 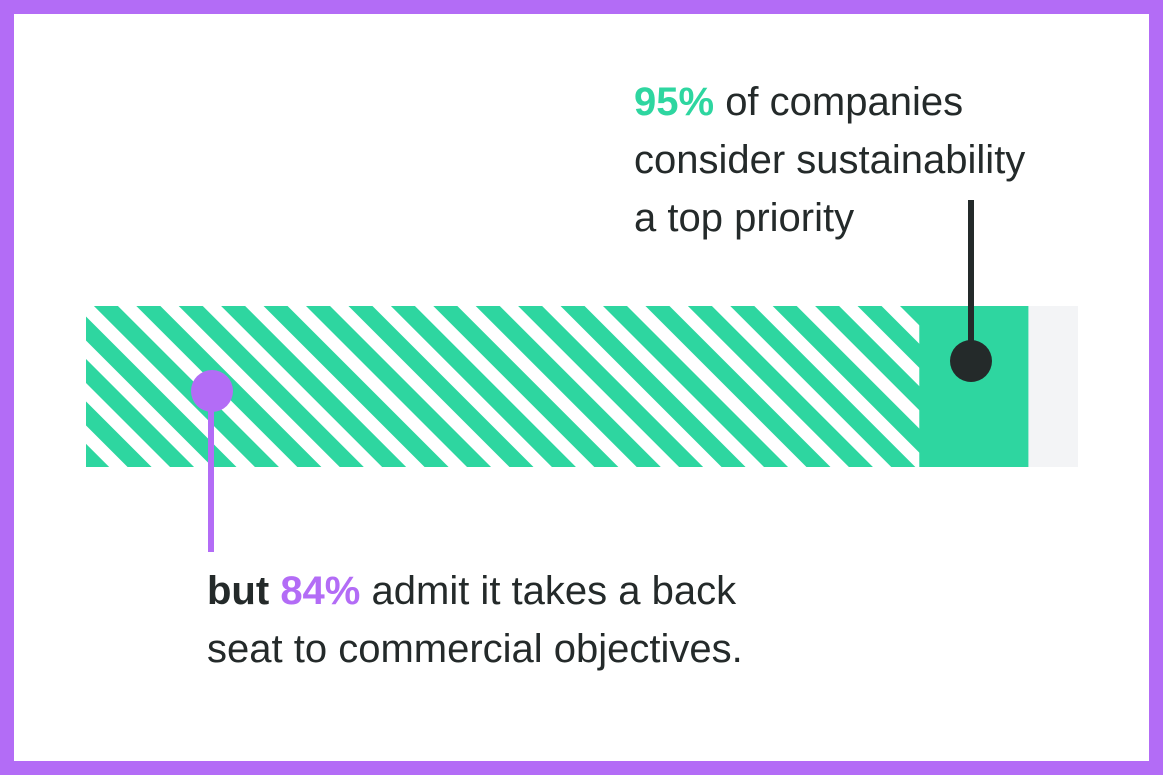 I want to click on annotation-line: but 84% admit it takes a back, so click(x=475, y=591).